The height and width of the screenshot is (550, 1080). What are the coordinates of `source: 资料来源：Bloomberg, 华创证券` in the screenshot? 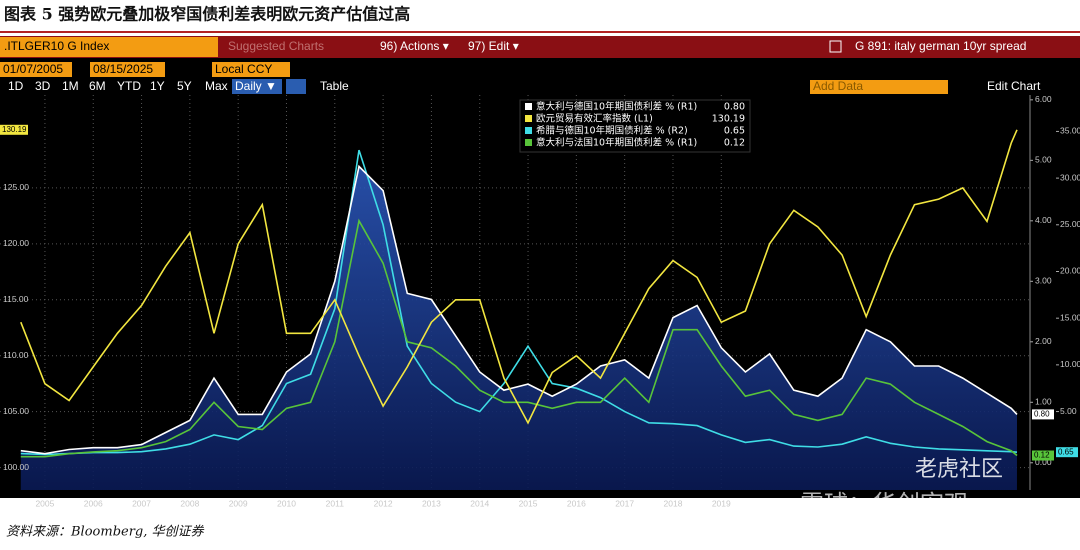 It's located at (105, 532).